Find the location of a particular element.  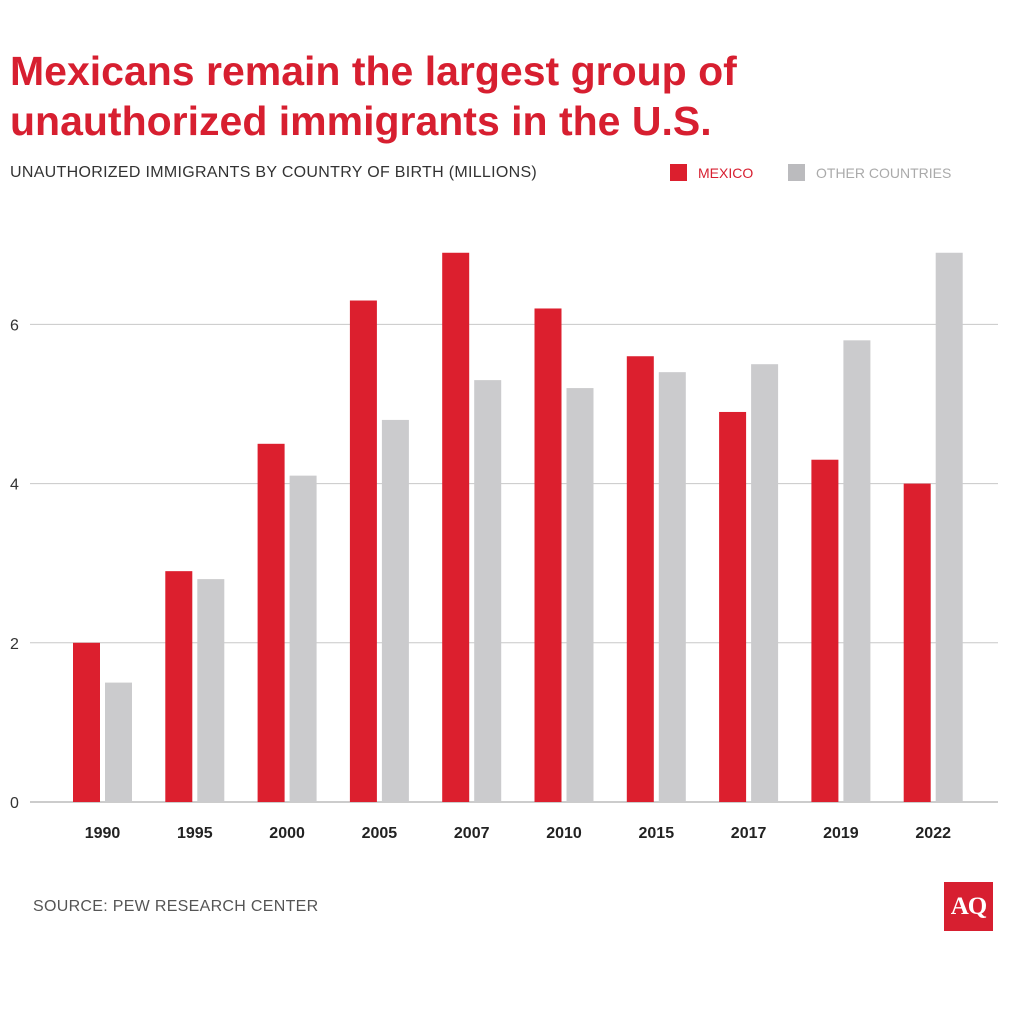

y-tick-label: 6 is located at coordinates (14, 325).